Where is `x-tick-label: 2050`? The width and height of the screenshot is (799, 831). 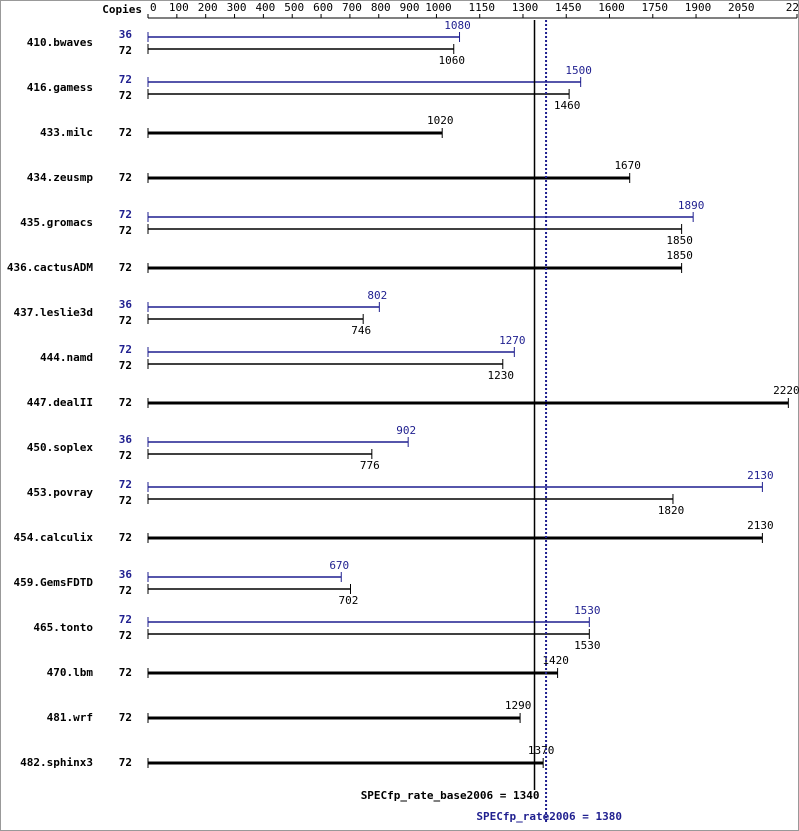
x-tick-label: 2050 is located at coordinates (741, 7).